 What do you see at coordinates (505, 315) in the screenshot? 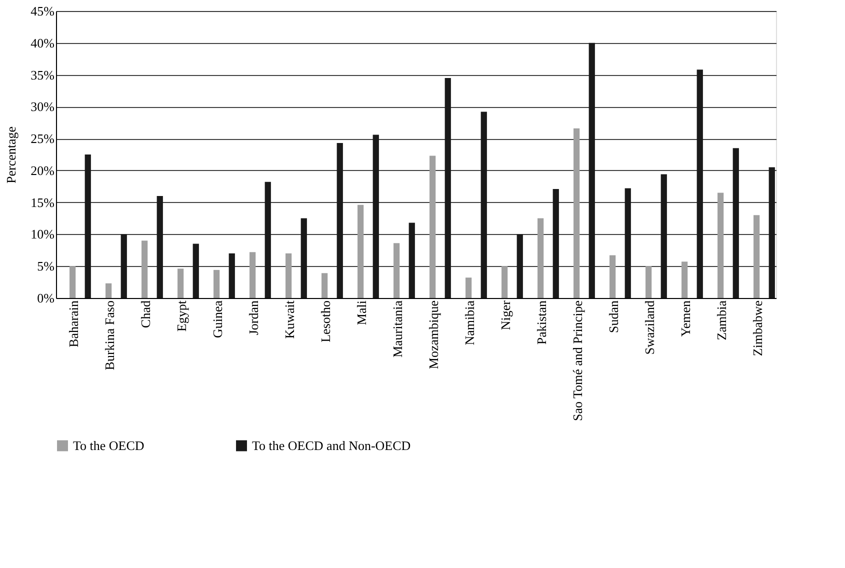
I see `x-tick-label: Niger` at bounding box center [505, 315].